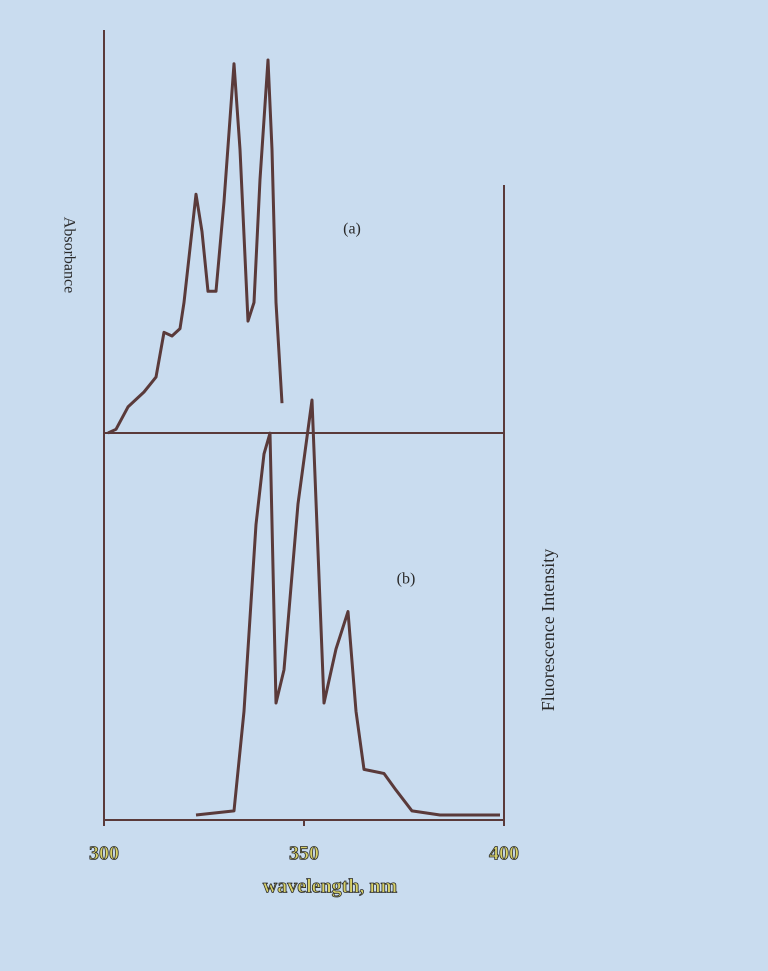 Image resolution: width=768 pixels, height=971 pixels. Describe the element at coordinates (548, 630) in the screenshot. I see `y-label-b: Fluorescence Intensity` at that location.